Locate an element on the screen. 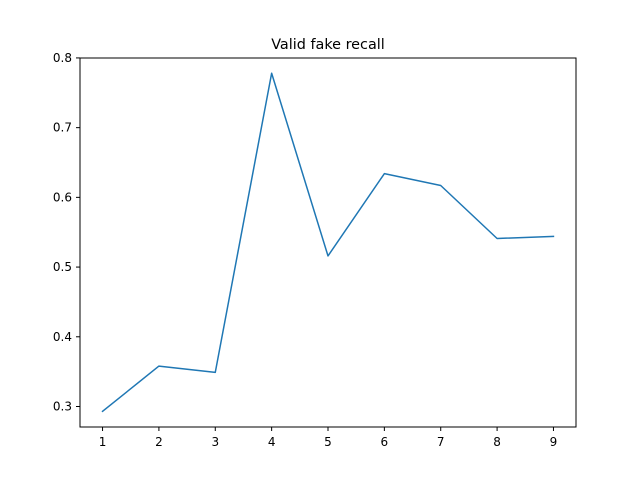 The height and width of the screenshot is (480, 640). x-tick-label: 4 is located at coordinates (272, 442).